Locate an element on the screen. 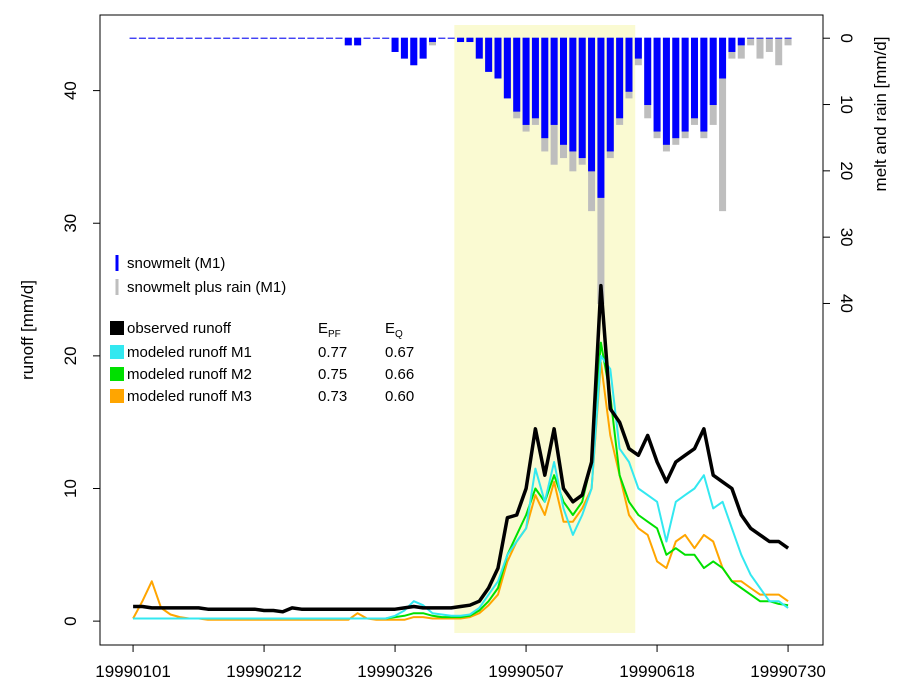 This screenshot has height=694, width=901. y-tick-label: 10 is located at coordinates (70, 488).